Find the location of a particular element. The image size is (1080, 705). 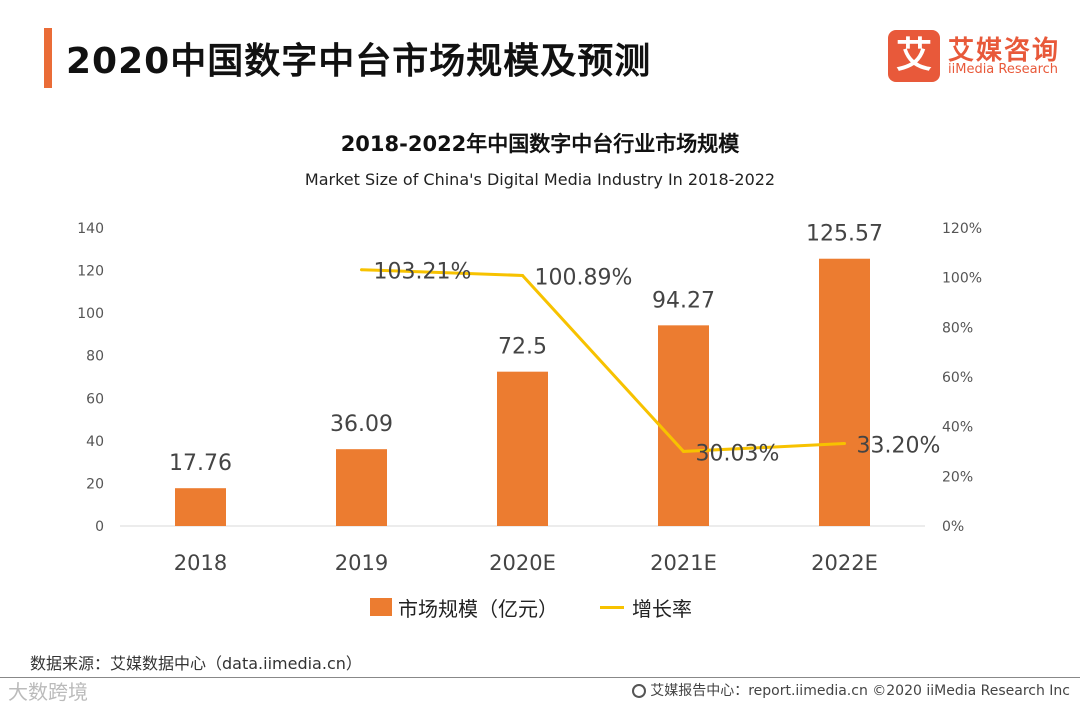

x-tick-label: 2022E is located at coordinates (844, 563).